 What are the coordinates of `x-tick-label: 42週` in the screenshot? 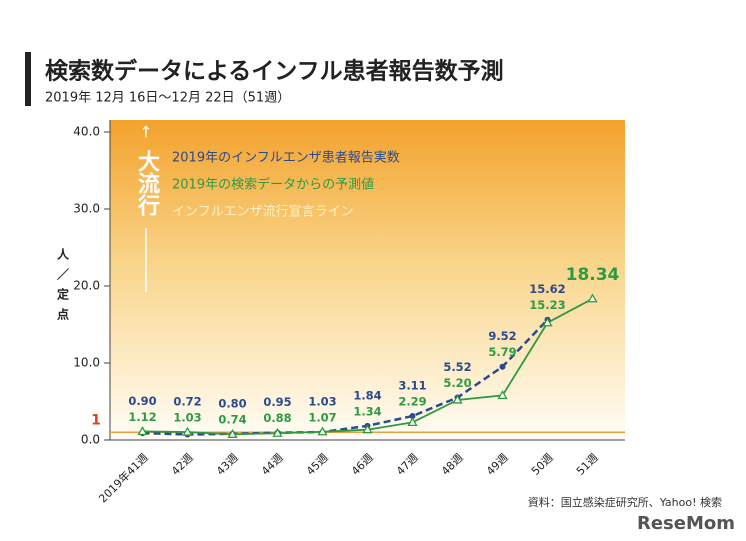 It's located at (182, 464).